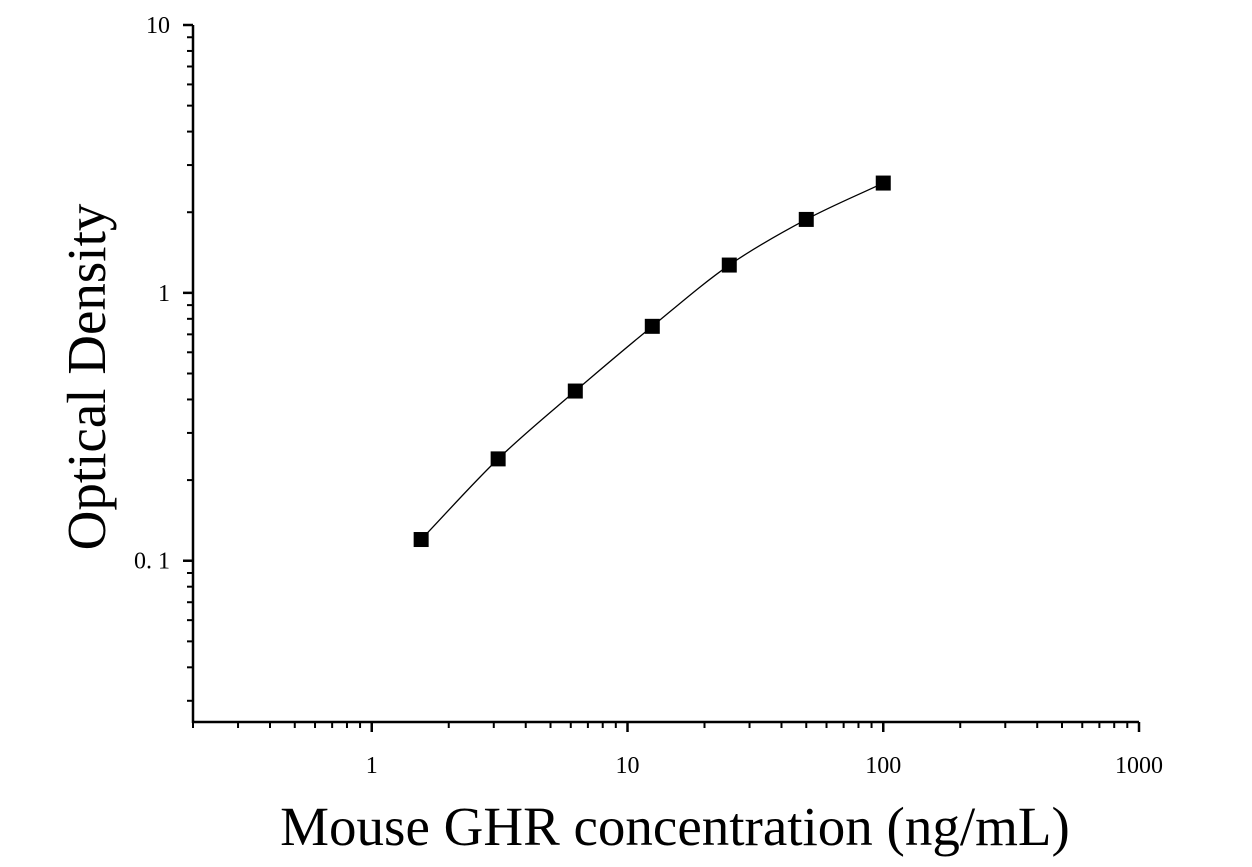  Describe the element at coordinates (158, 26) in the screenshot. I see `y-tick-label: 10` at that location.